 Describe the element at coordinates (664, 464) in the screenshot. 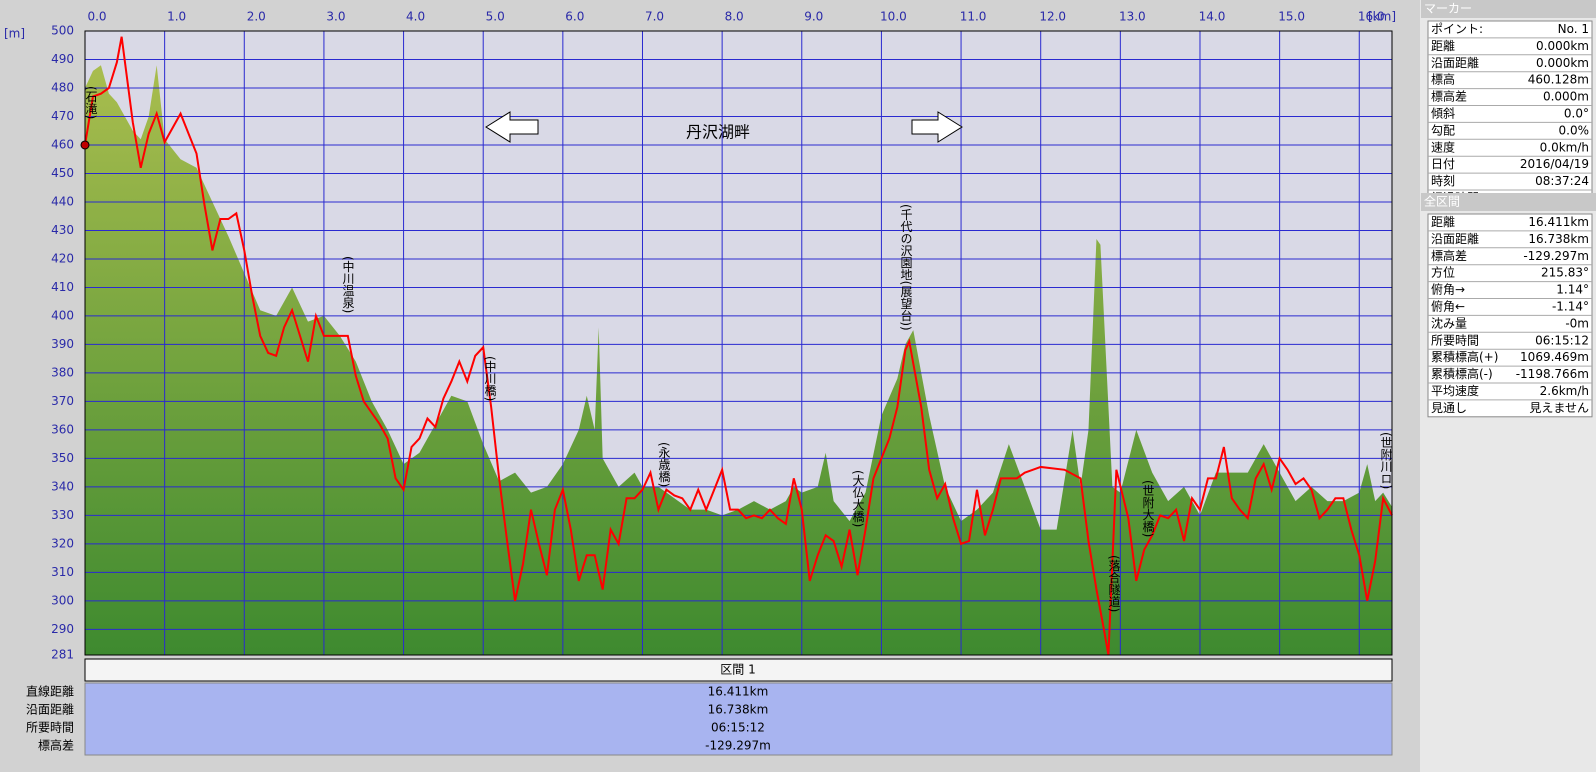

I see `annotation: (永歳橋)` at that location.